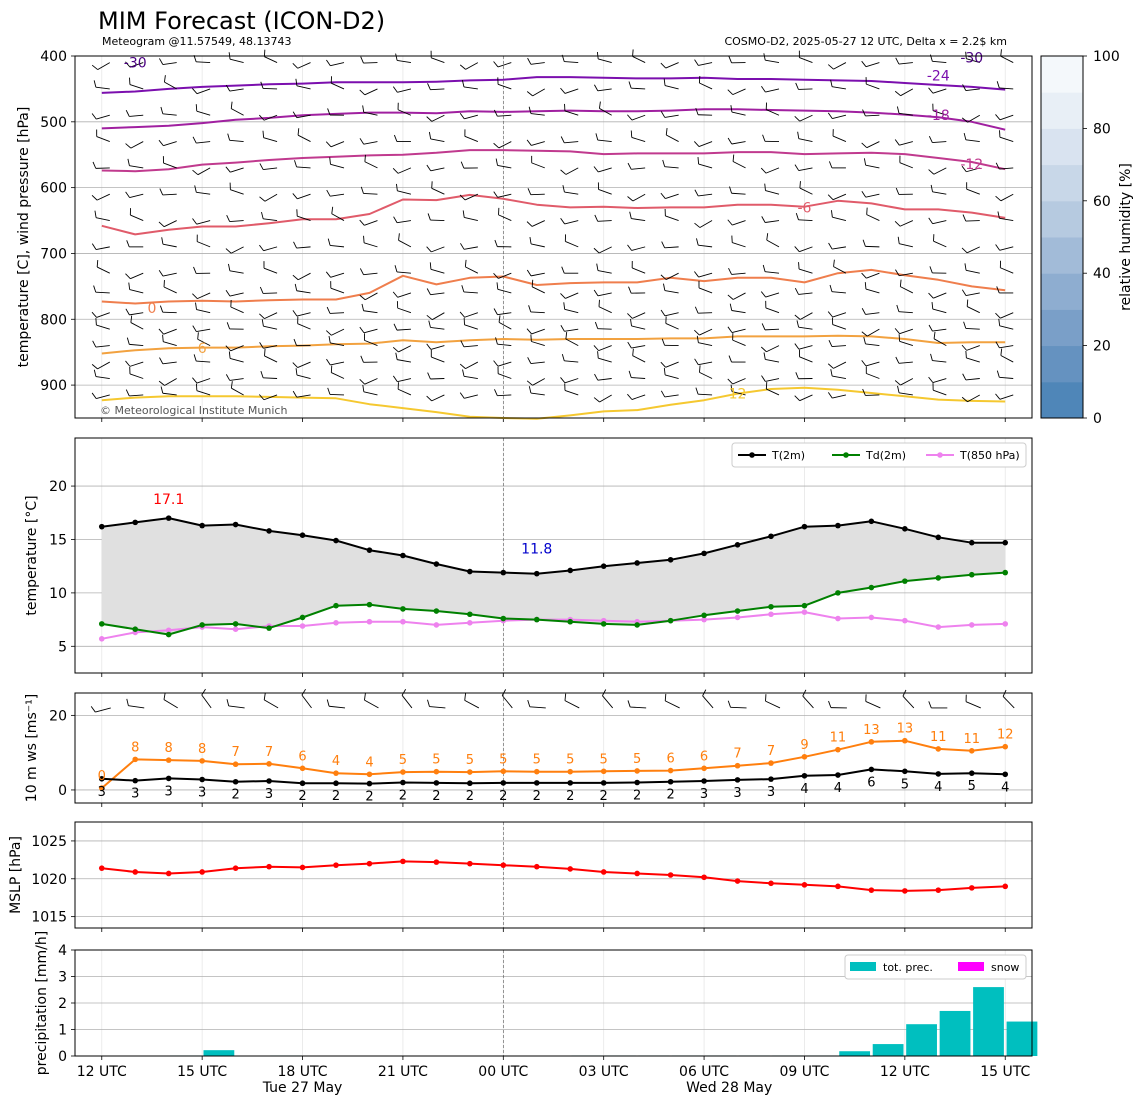 This screenshot has width=1148, height=1105. What do you see at coordinates (670, 620) in the screenshot?
I see `series-point-Td(2m)` at bounding box center [670, 620].